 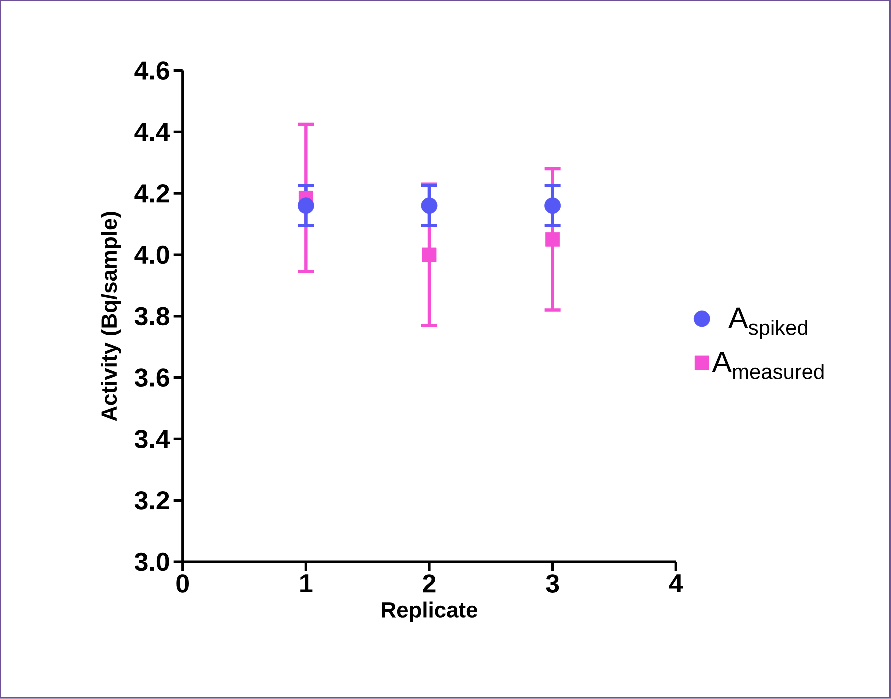 What do you see at coordinates (152, 562) in the screenshot?
I see `y-tick-label: 3.0` at bounding box center [152, 562].